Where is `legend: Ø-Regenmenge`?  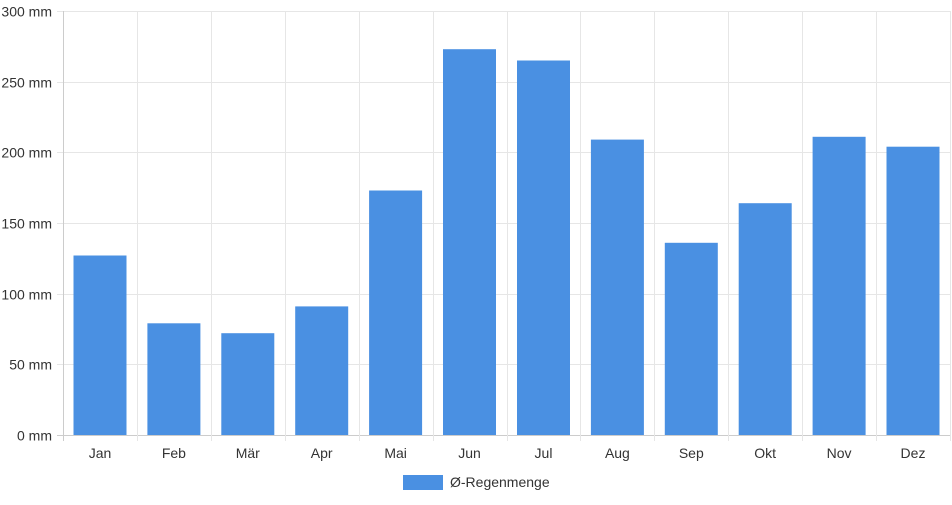
legend: Ø-Regenmenge is located at coordinates (476, 482).